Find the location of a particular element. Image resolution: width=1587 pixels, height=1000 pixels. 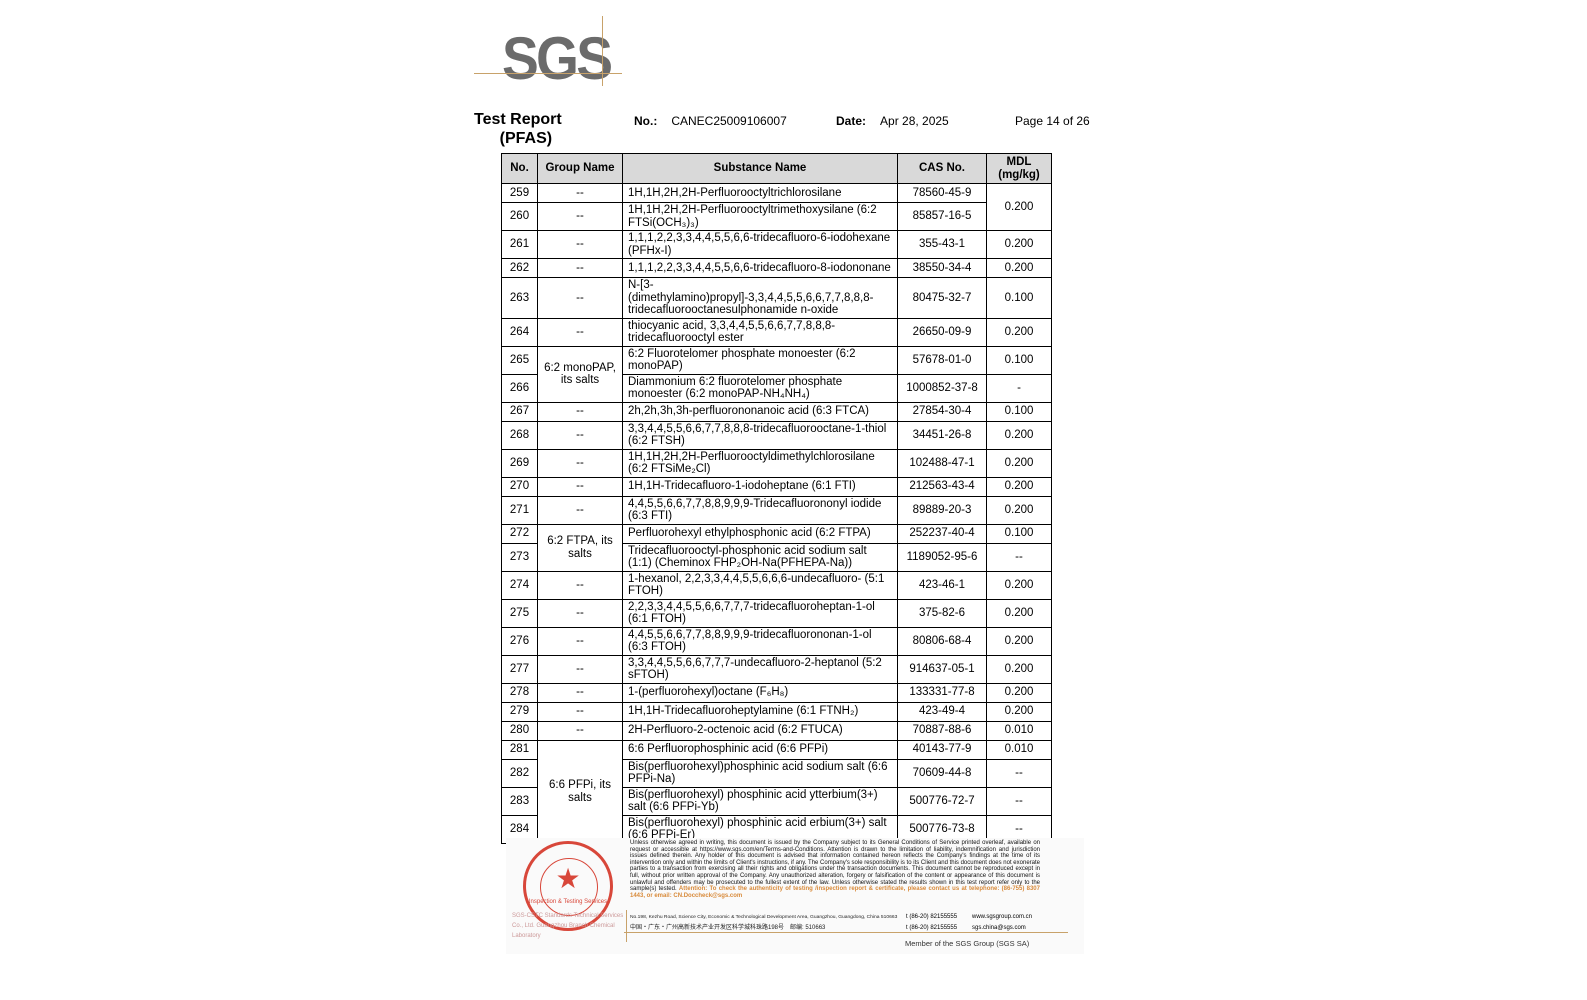

cell-no: 279 is located at coordinates (519, 711).